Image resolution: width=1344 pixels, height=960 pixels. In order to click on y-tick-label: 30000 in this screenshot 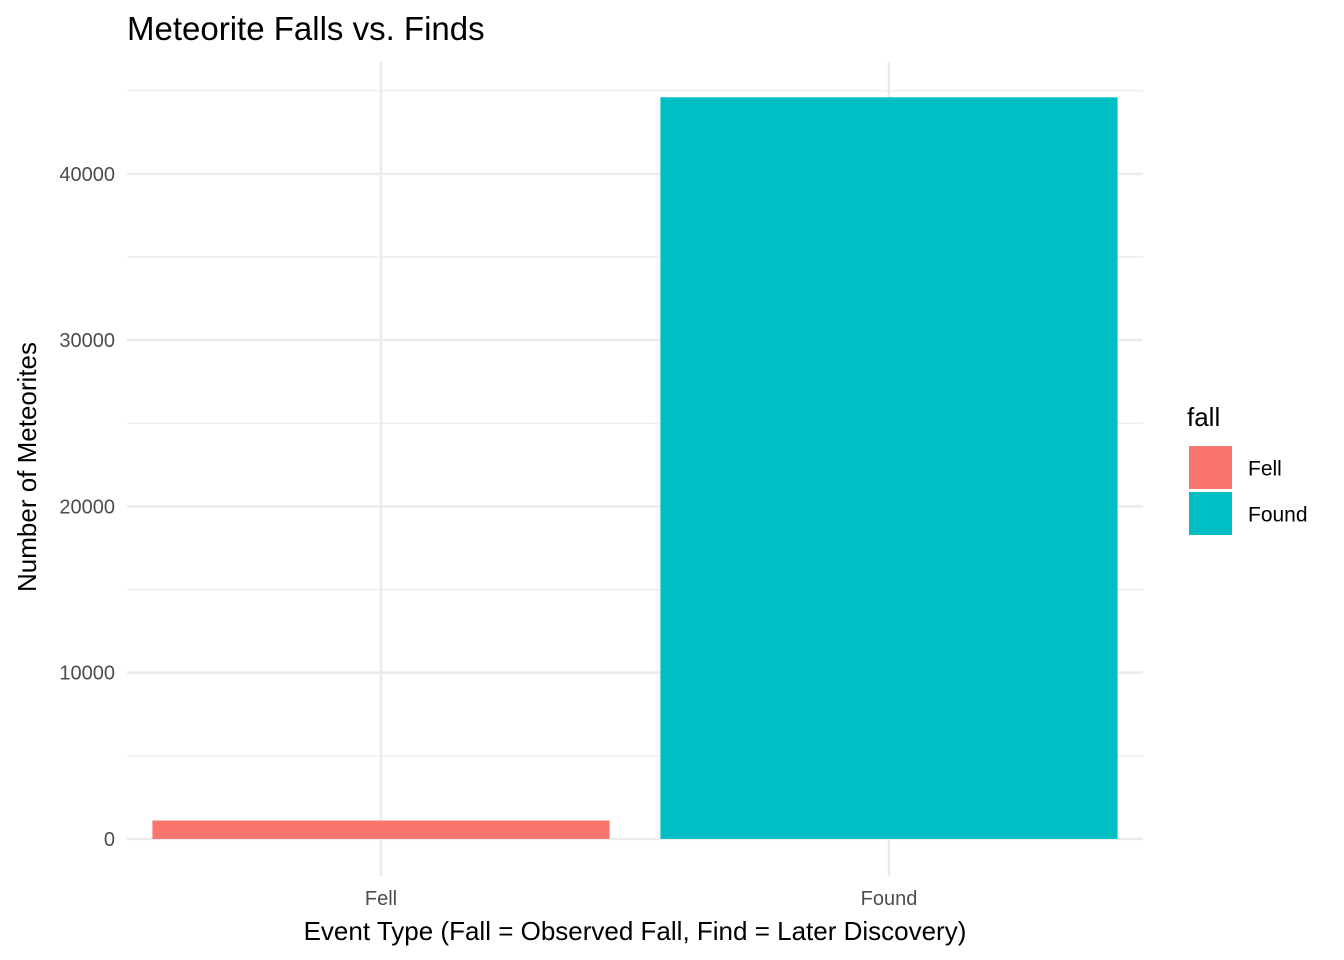, I will do `click(87, 341)`.